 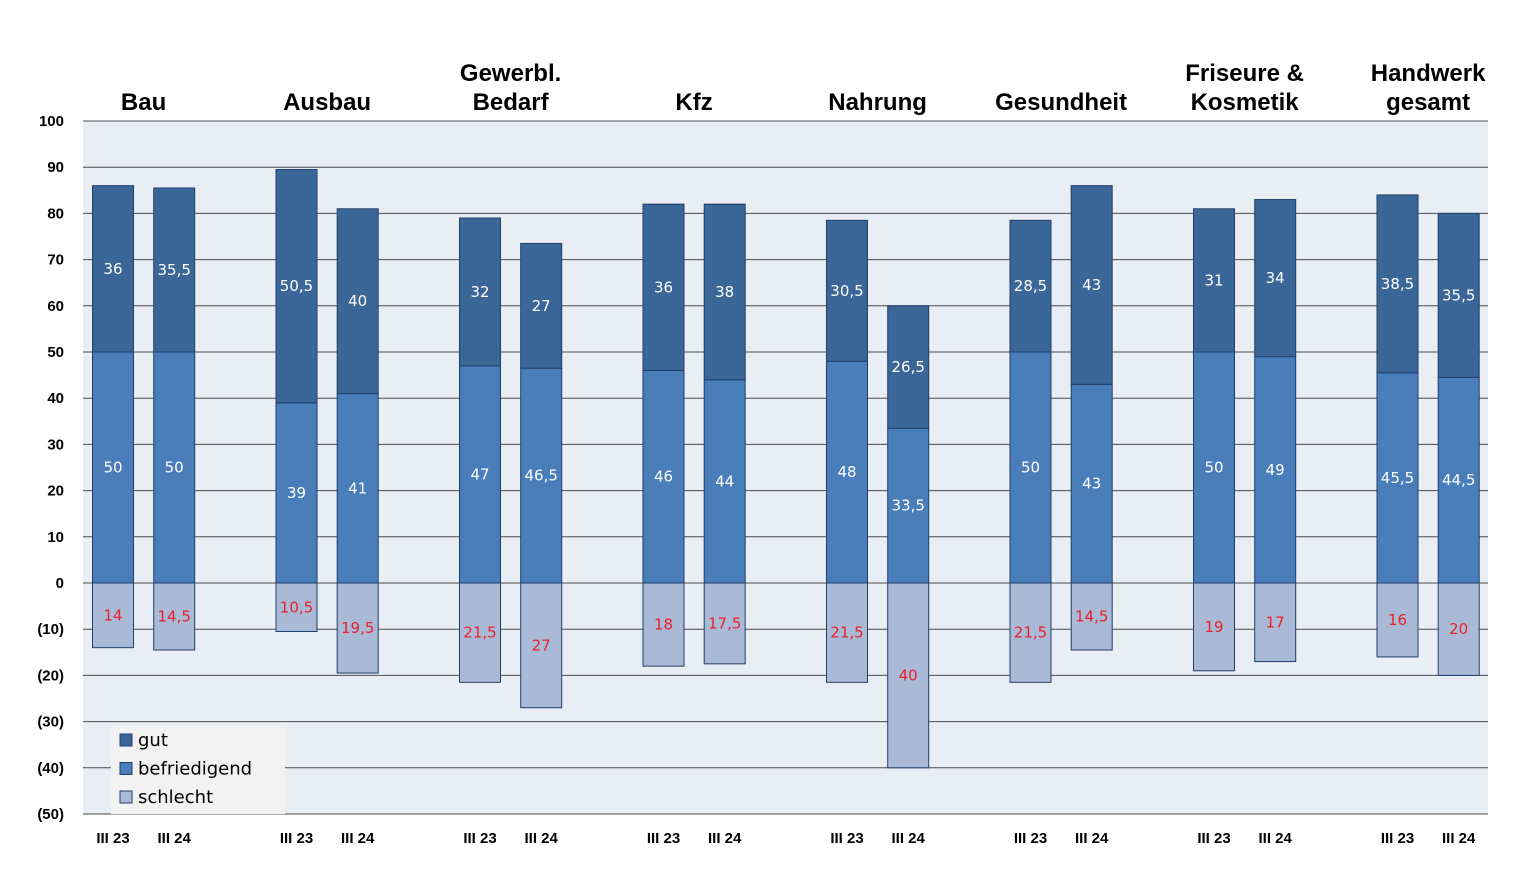 What do you see at coordinates (357, 628) in the screenshot?
I see `data-label-schlecht: 19,5` at bounding box center [357, 628].